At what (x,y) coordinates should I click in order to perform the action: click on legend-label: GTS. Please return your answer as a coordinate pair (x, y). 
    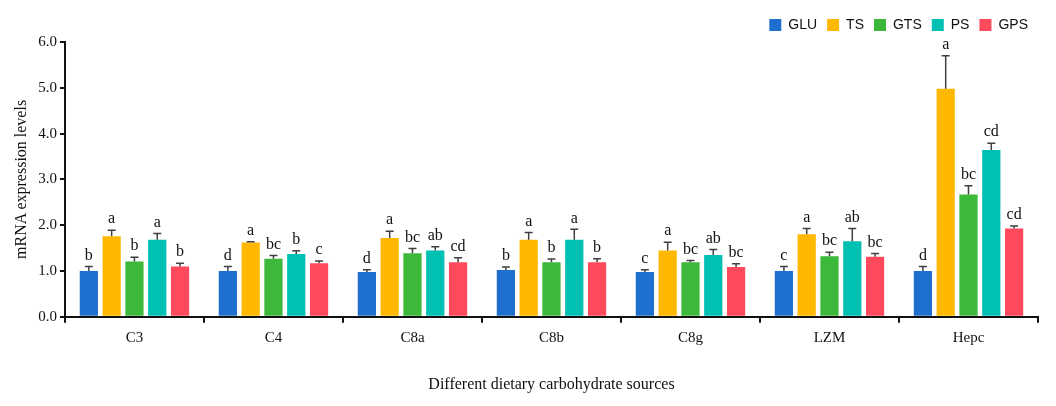
    Looking at the image, I should click on (907, 23).